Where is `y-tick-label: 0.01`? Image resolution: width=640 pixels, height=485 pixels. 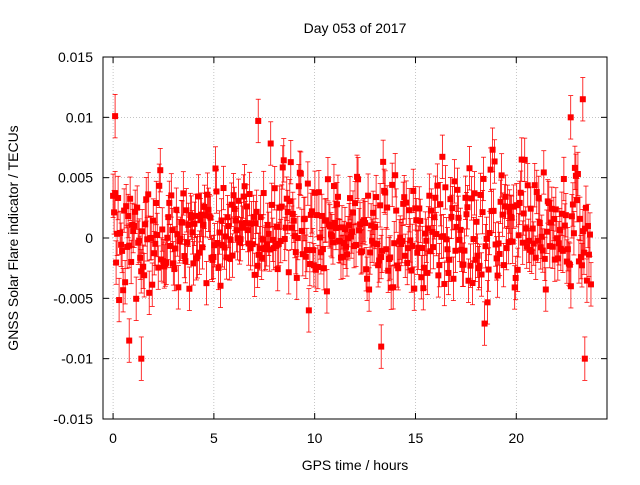 y-tick-label: 0.01 is located at coordinates (79, 117).